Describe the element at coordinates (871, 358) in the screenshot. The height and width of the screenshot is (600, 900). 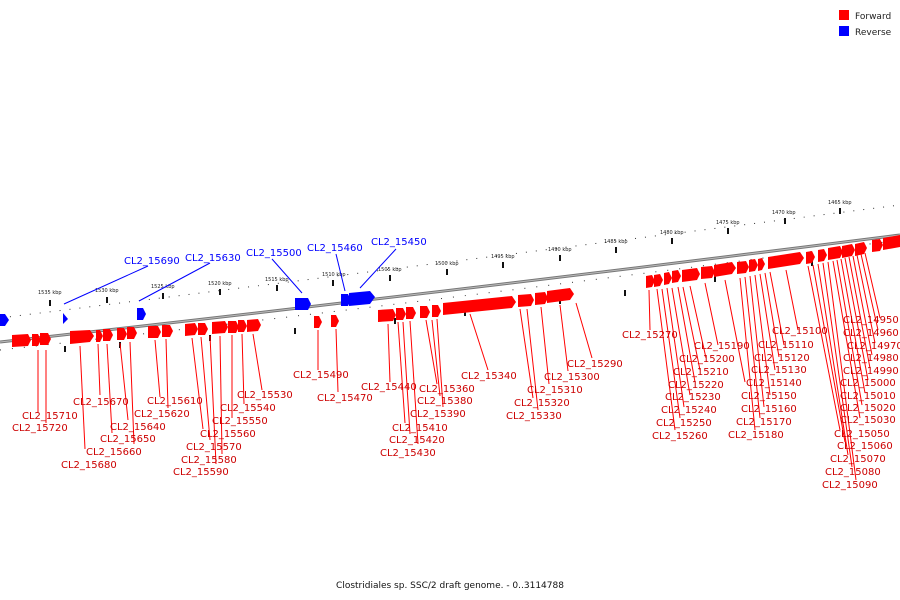
I see `gene-label: CL2_14980` at that location.